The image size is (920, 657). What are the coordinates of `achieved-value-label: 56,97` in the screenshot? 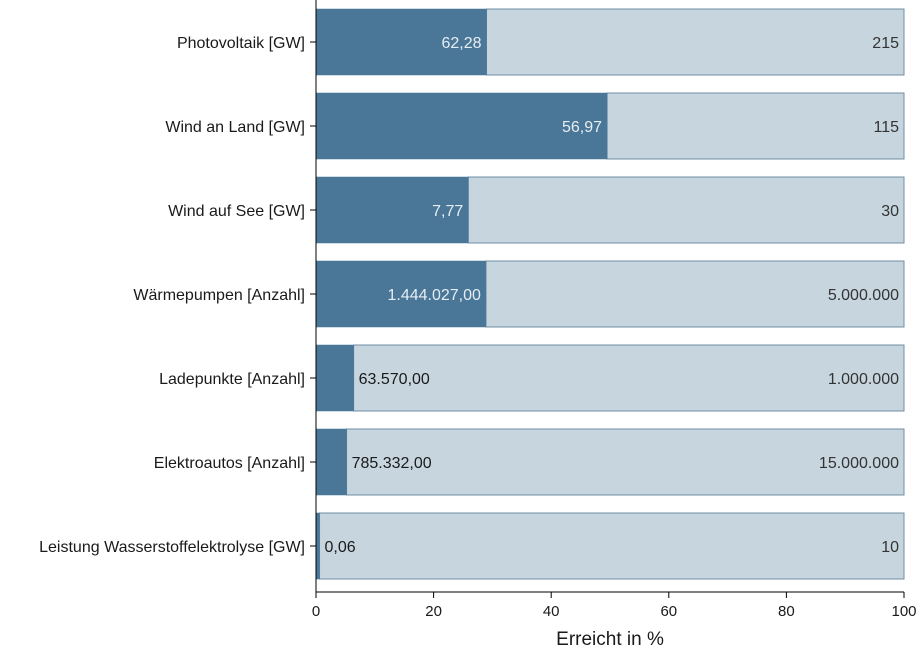 It's located at (582, 127).